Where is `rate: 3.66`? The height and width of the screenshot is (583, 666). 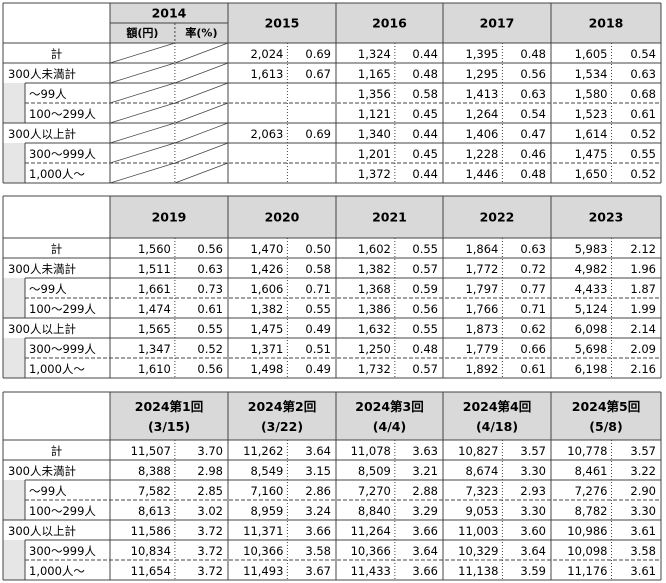
rate: 3.66 is located at coordinates (425, 531).